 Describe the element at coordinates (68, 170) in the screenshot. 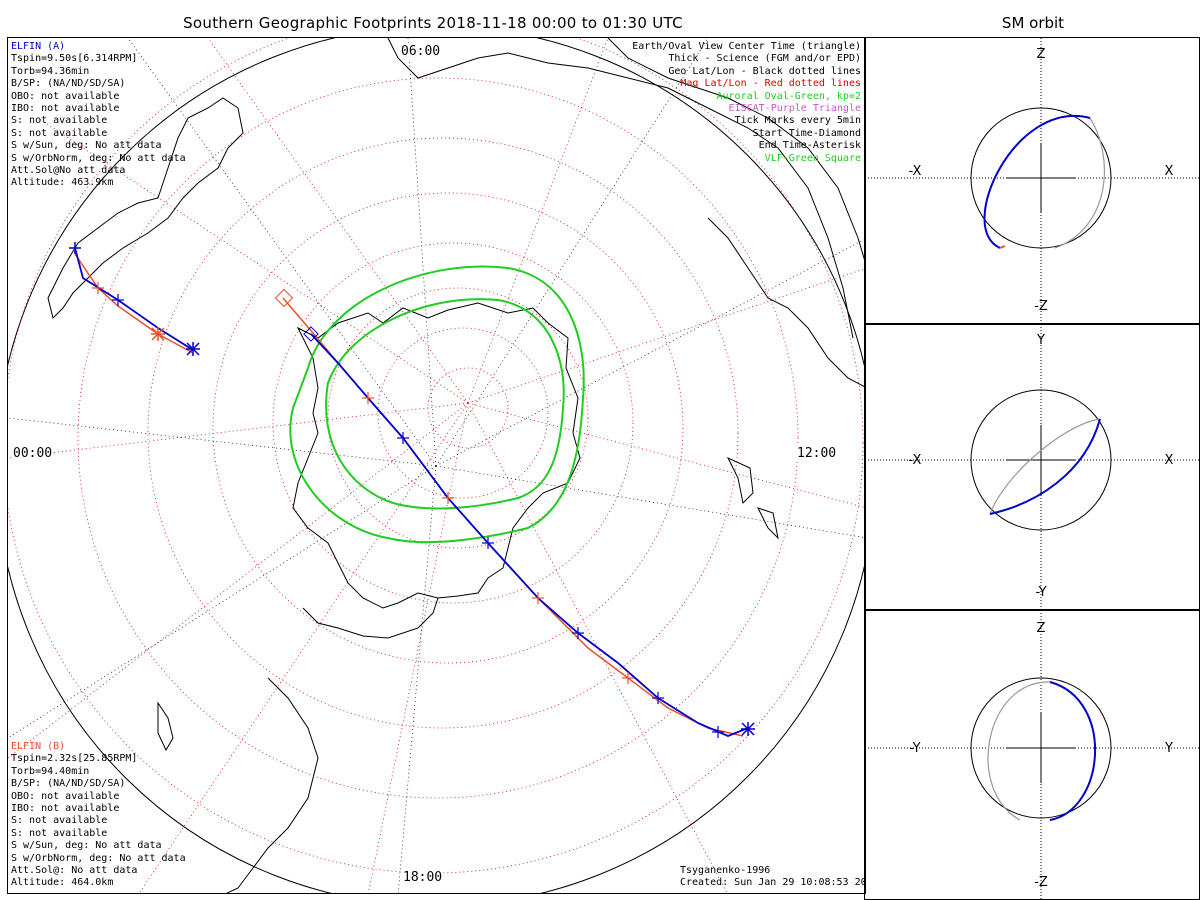

I see `elfin_a-line: Att.Sol@No att data` at that location.